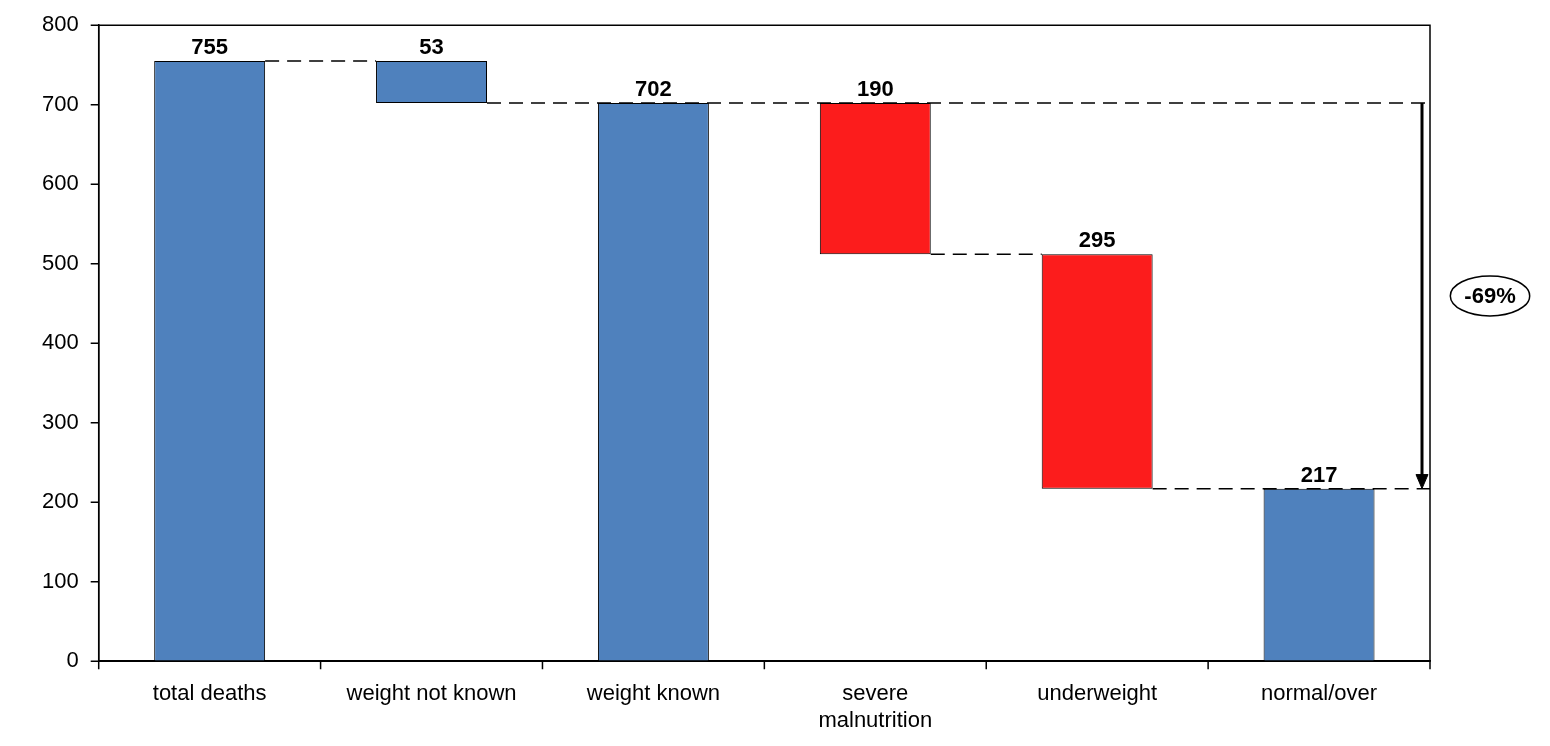  I want to click on y-tick-label: 400, so click(60, 342).